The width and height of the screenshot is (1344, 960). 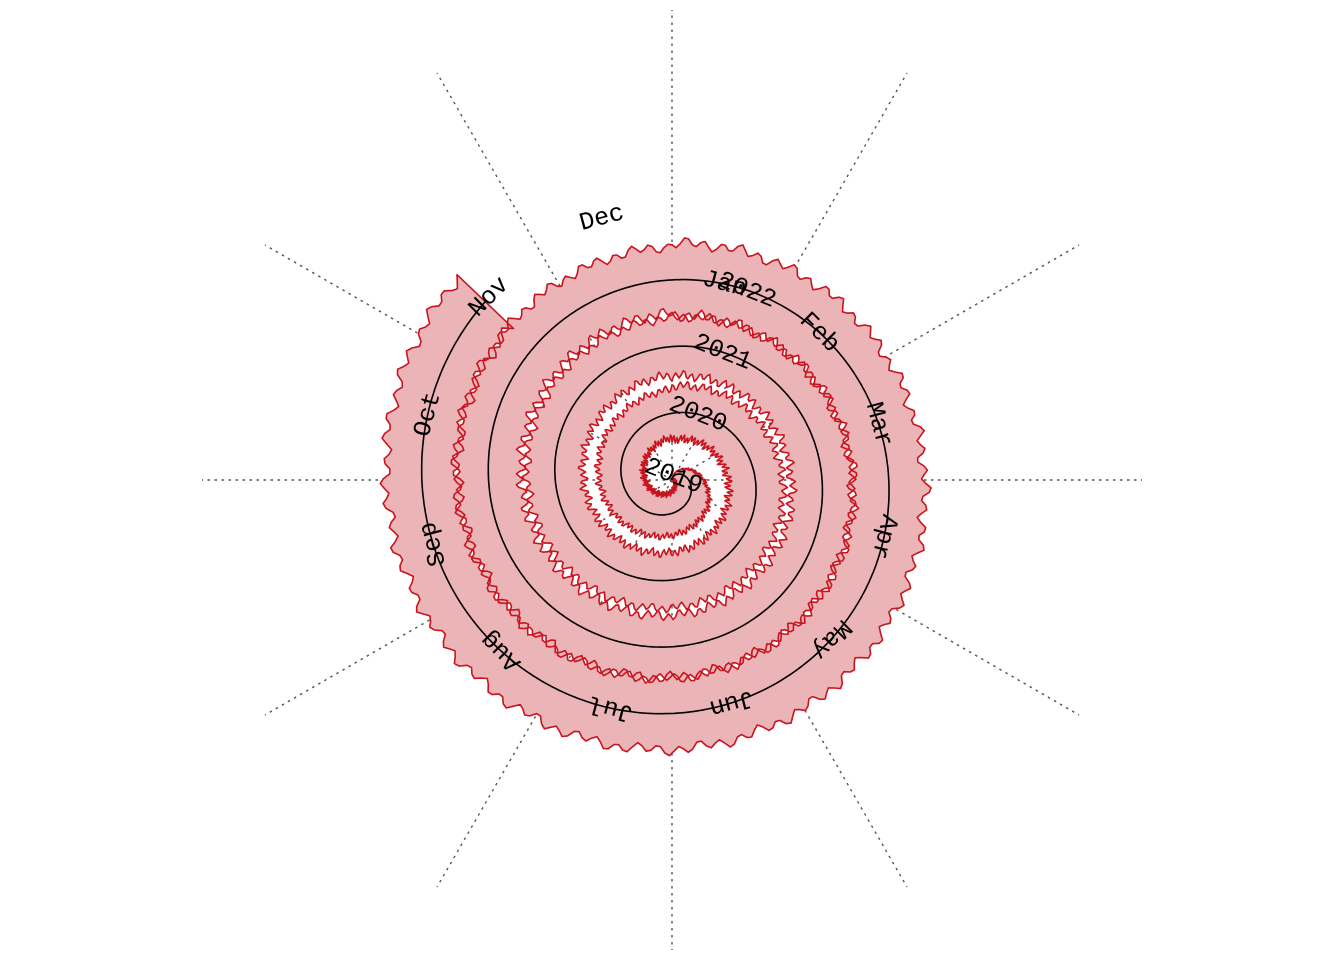 What do you see at coordinates (601, 218) in the screenshot?
I see `month-label: Dec` at bounding box center [601, 218].